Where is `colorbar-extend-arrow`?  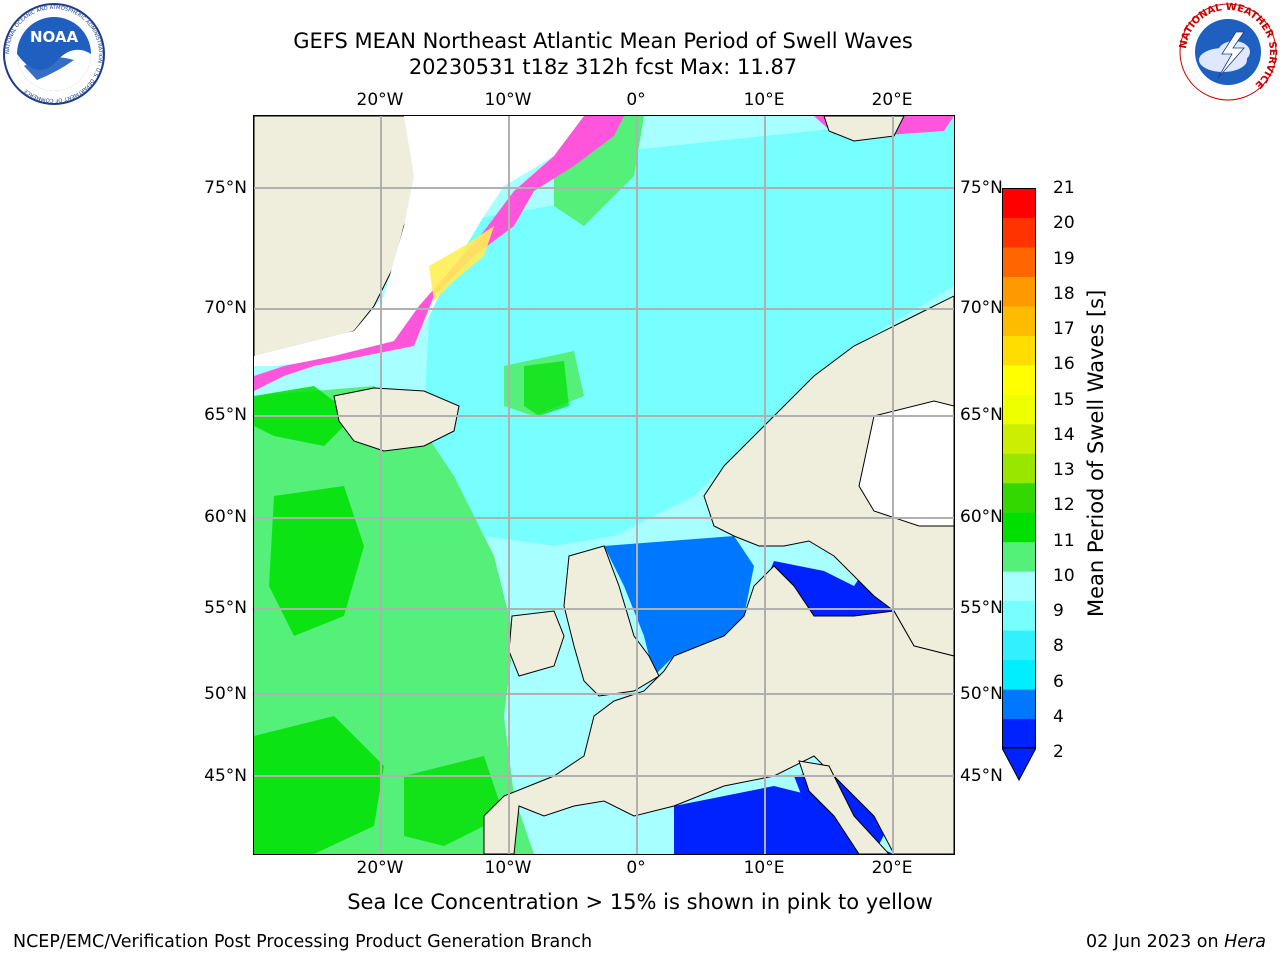 colorbar-extend-arrow is located at coordinates (1019, 764).